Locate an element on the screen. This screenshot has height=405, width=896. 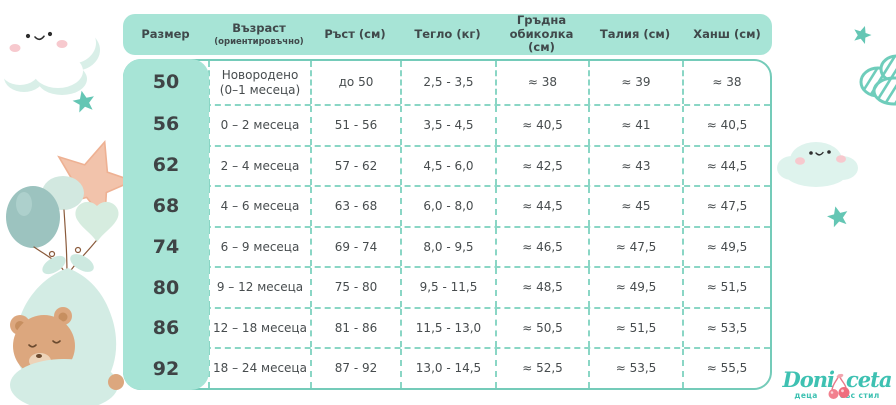
age-cell: Новородено (0–1 месеца) is located at coordinates (259, 82).